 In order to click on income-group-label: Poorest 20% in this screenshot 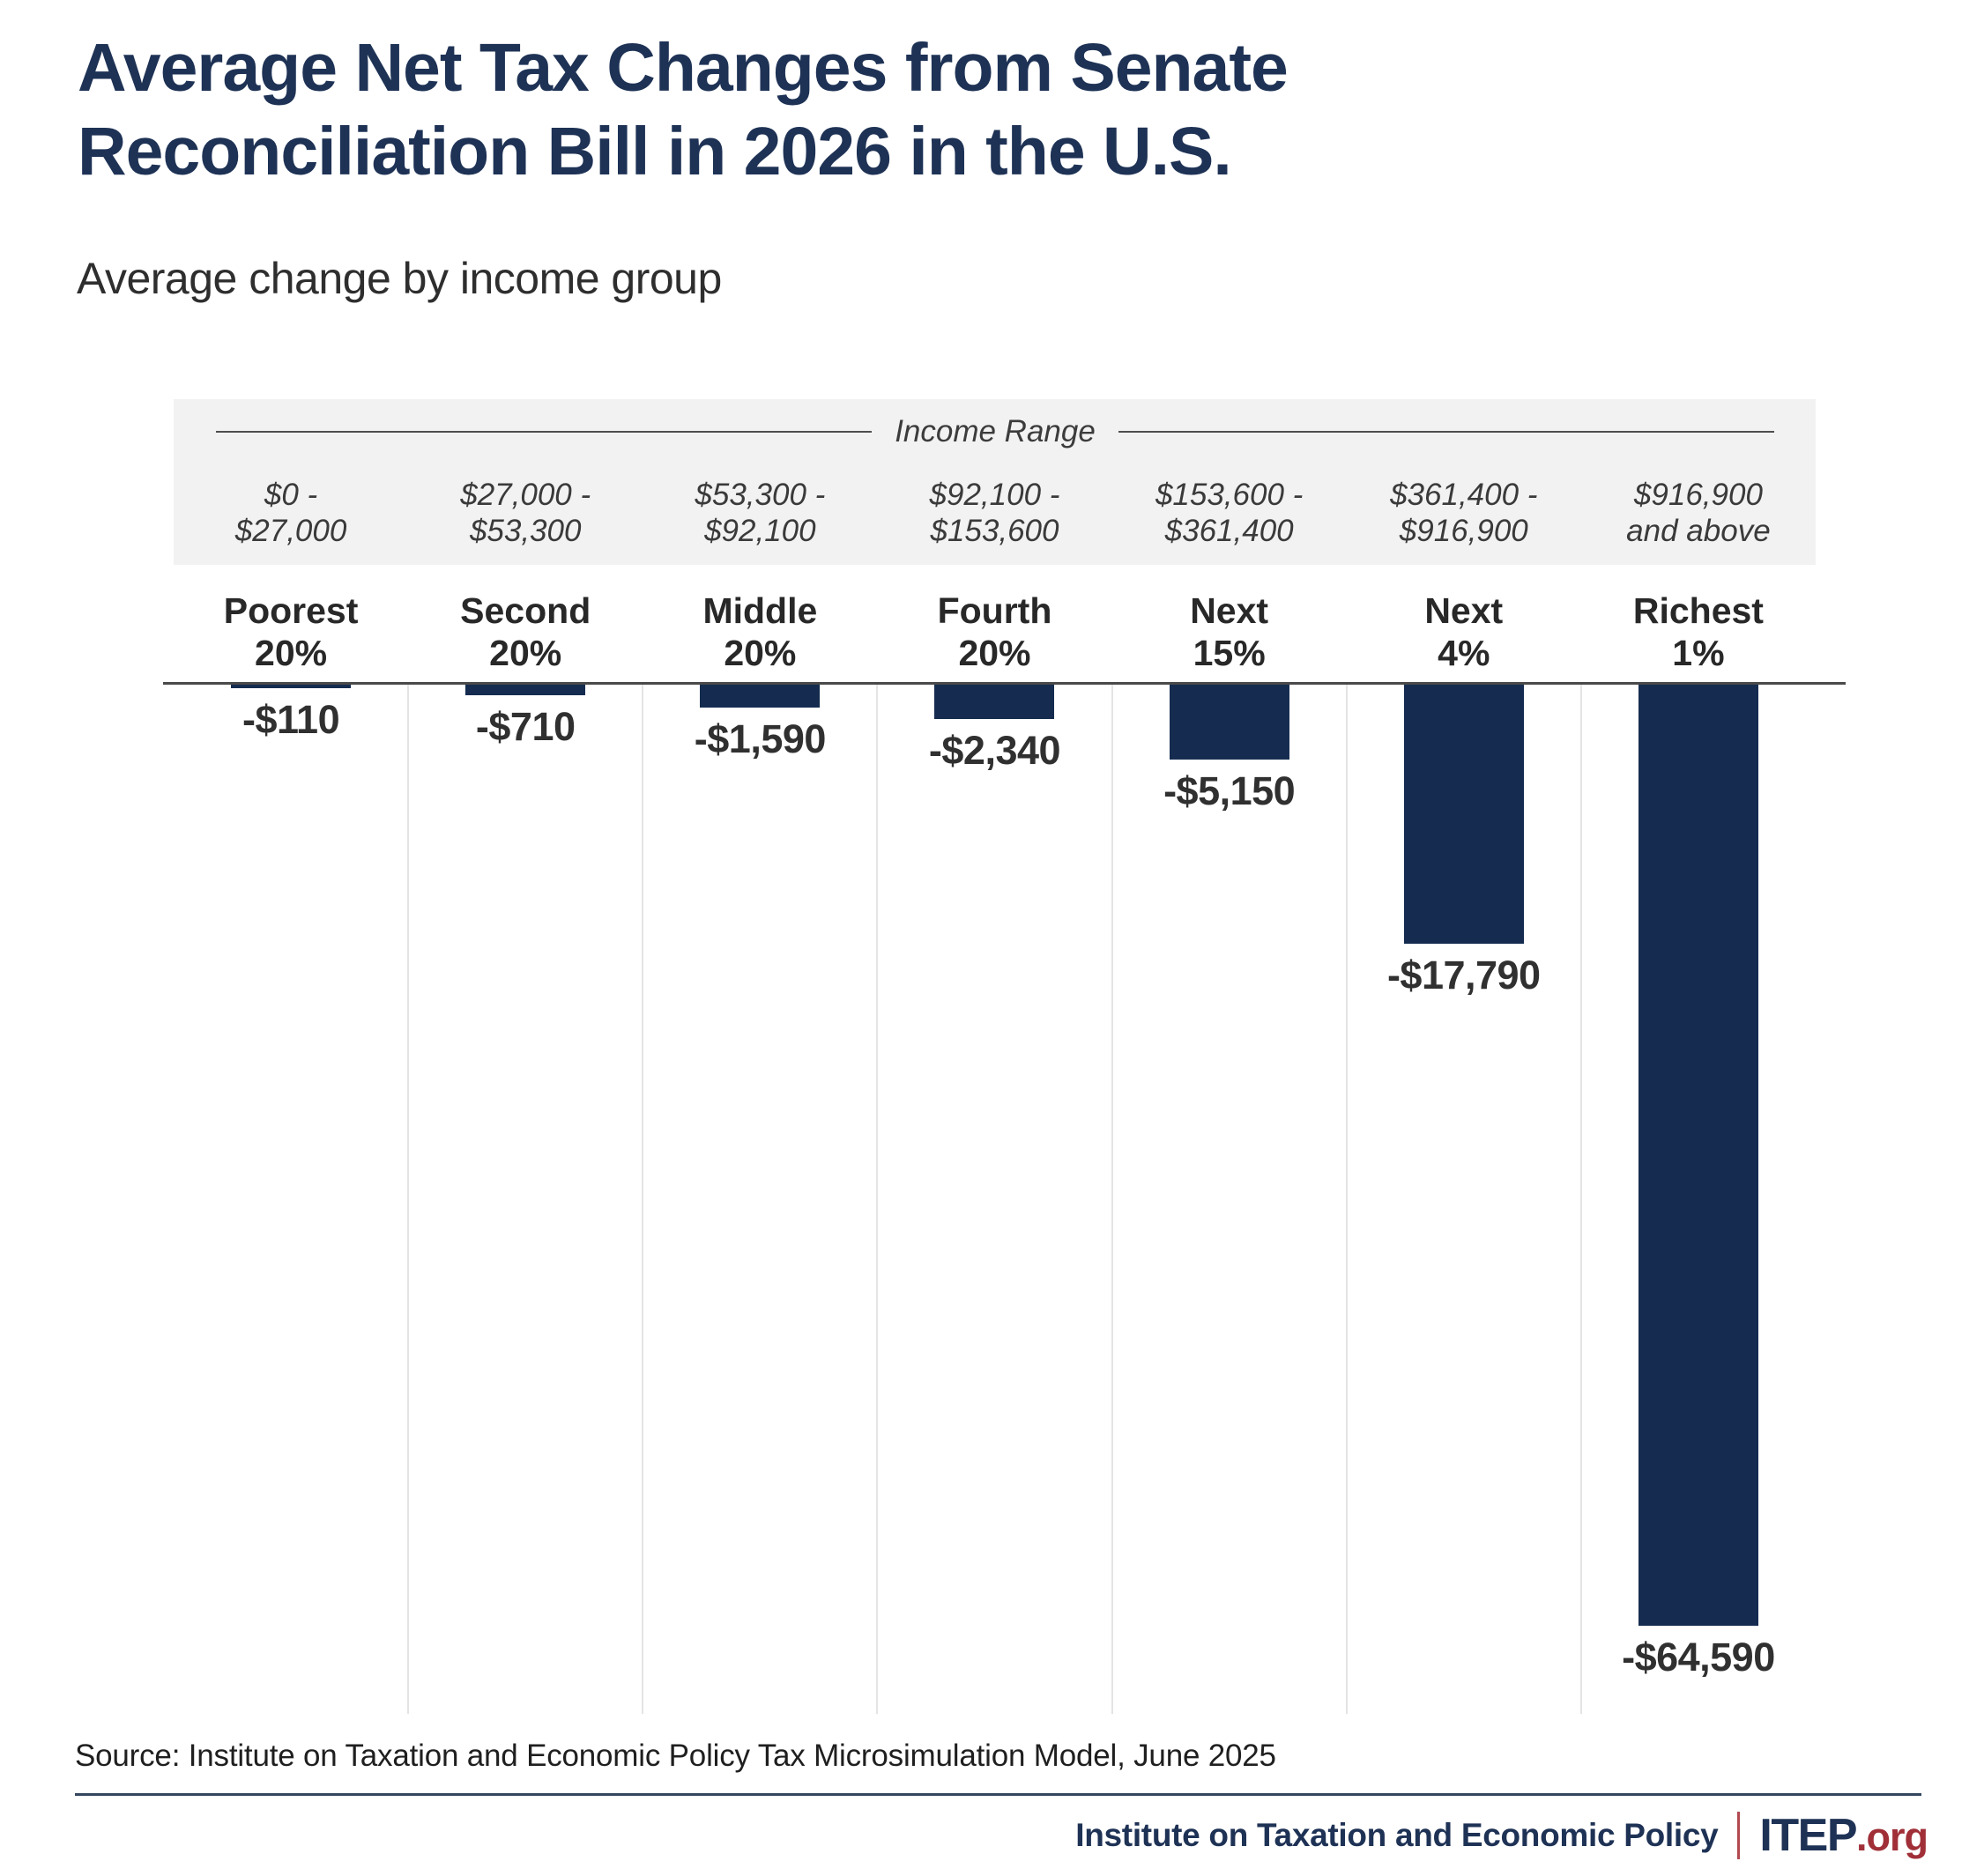, I will do `click(291, 632)`.